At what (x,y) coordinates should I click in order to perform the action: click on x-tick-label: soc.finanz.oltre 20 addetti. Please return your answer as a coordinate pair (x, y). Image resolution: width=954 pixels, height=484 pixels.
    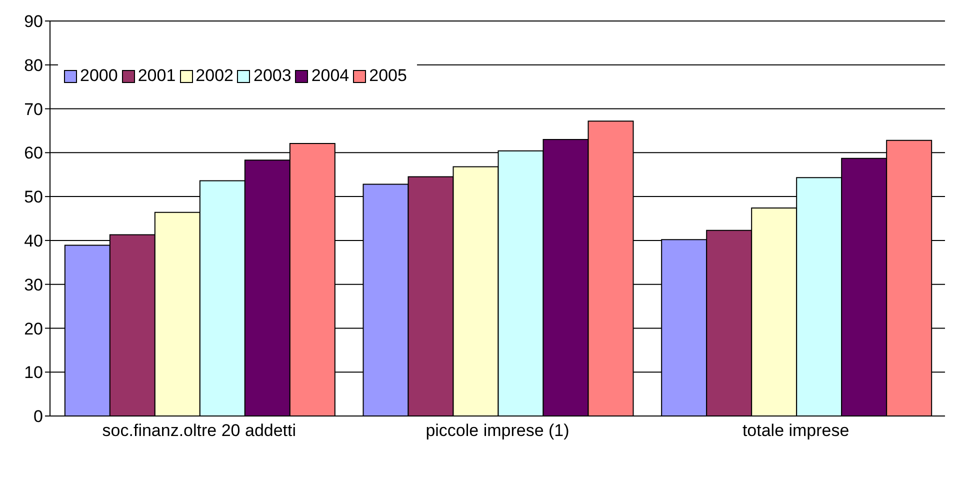
    Looking at the image, I should click on (199, 430).